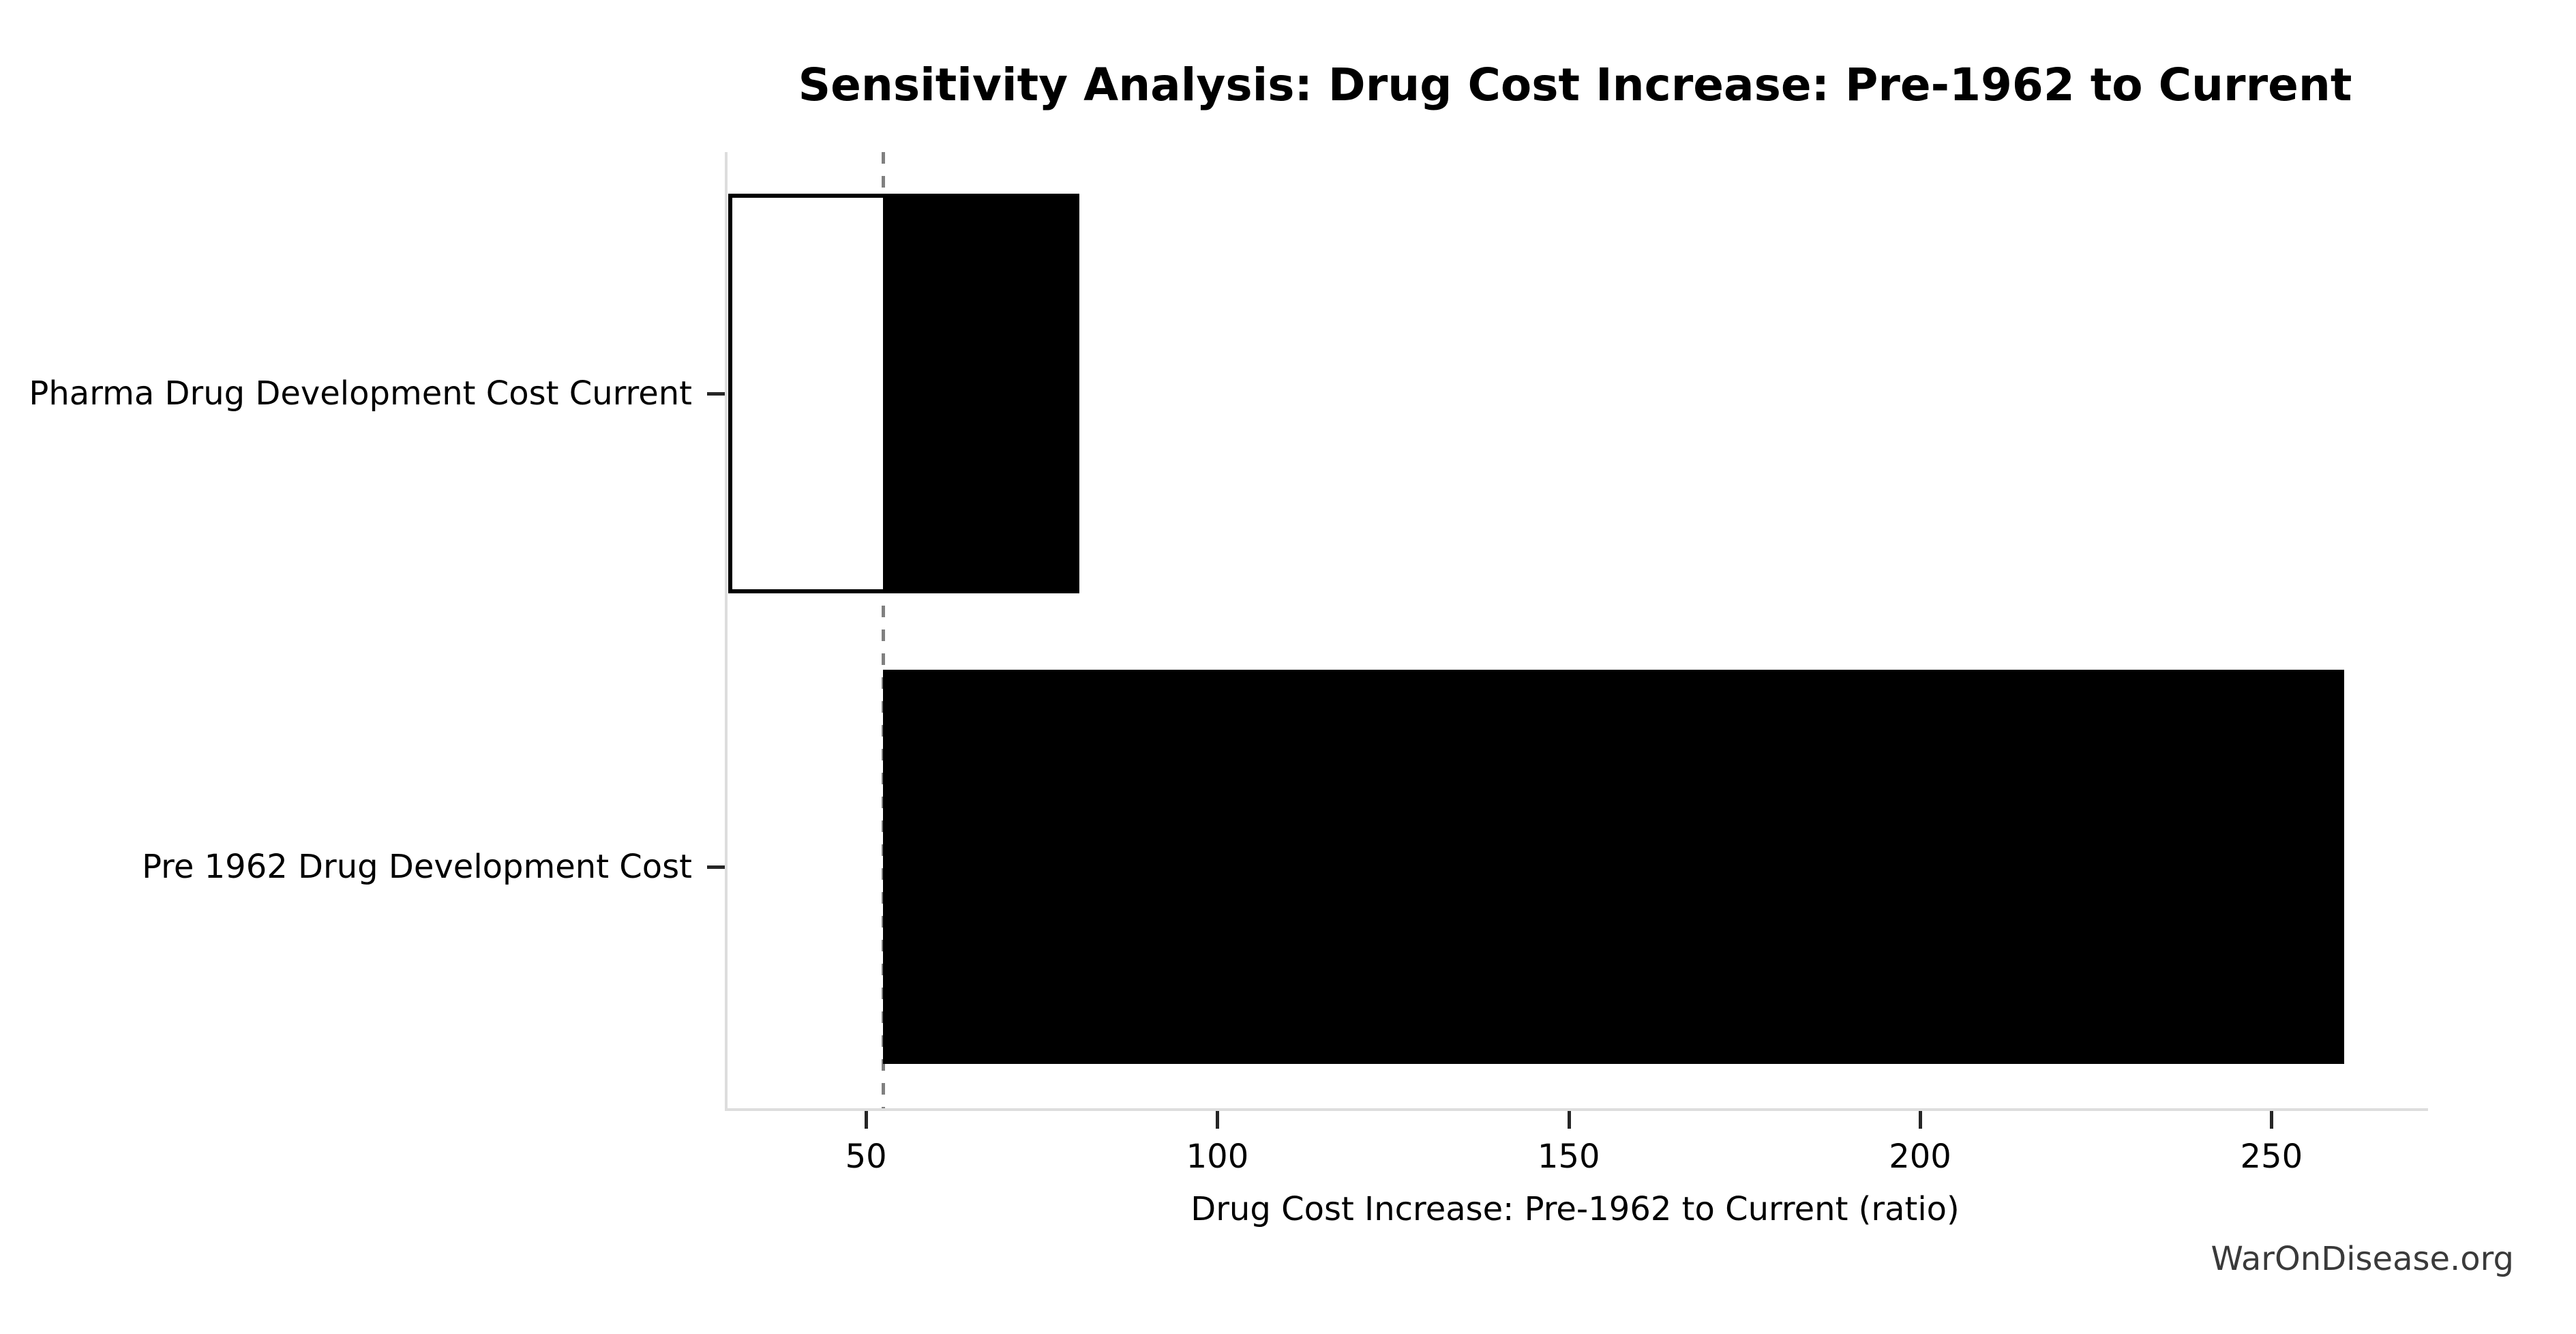  Describe the element at coordinates (1920, 1157) in the screenshot. I see `x-axis-tick-label: 200` at that location.